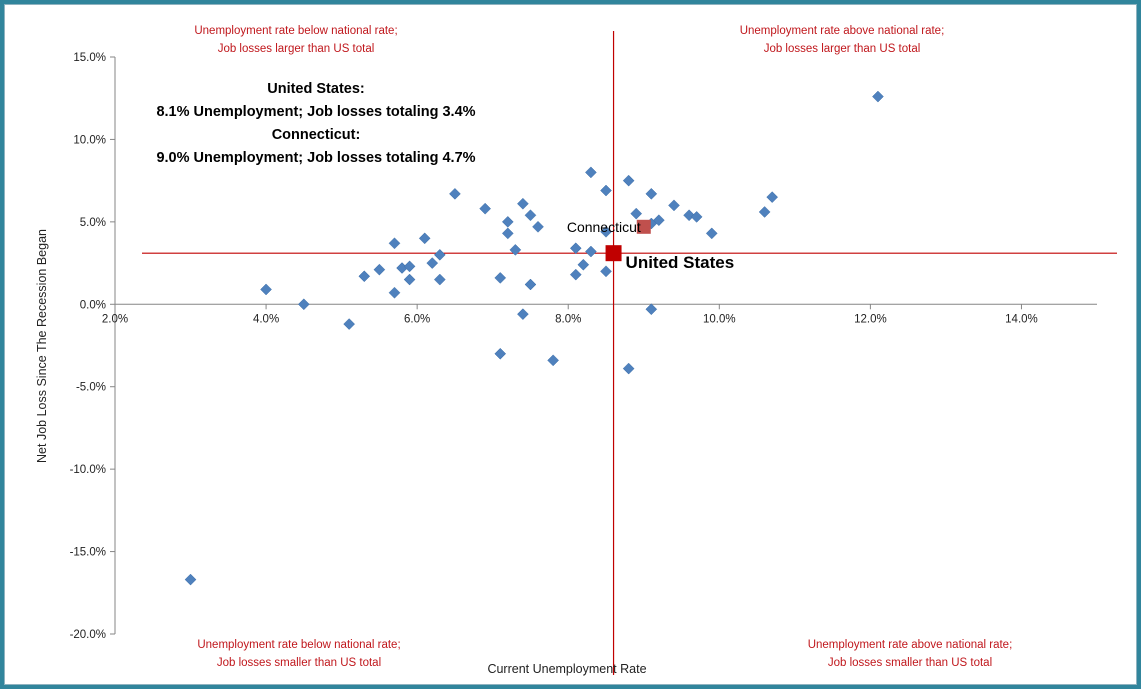 The height and width of the screenshot is (689, 1141). What do you see at coordinates (266, 319) in the screenshot?
I see `x-tick-label: 4.0%` at bounding box center [266, 319].